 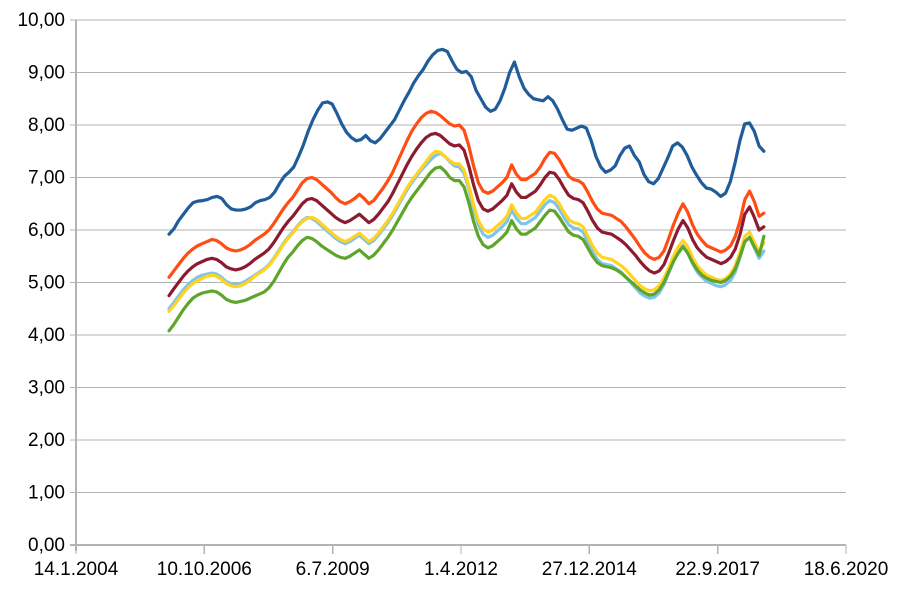 I want to click on y-axis-label-7: 7,00, so click(x=46, y=178).